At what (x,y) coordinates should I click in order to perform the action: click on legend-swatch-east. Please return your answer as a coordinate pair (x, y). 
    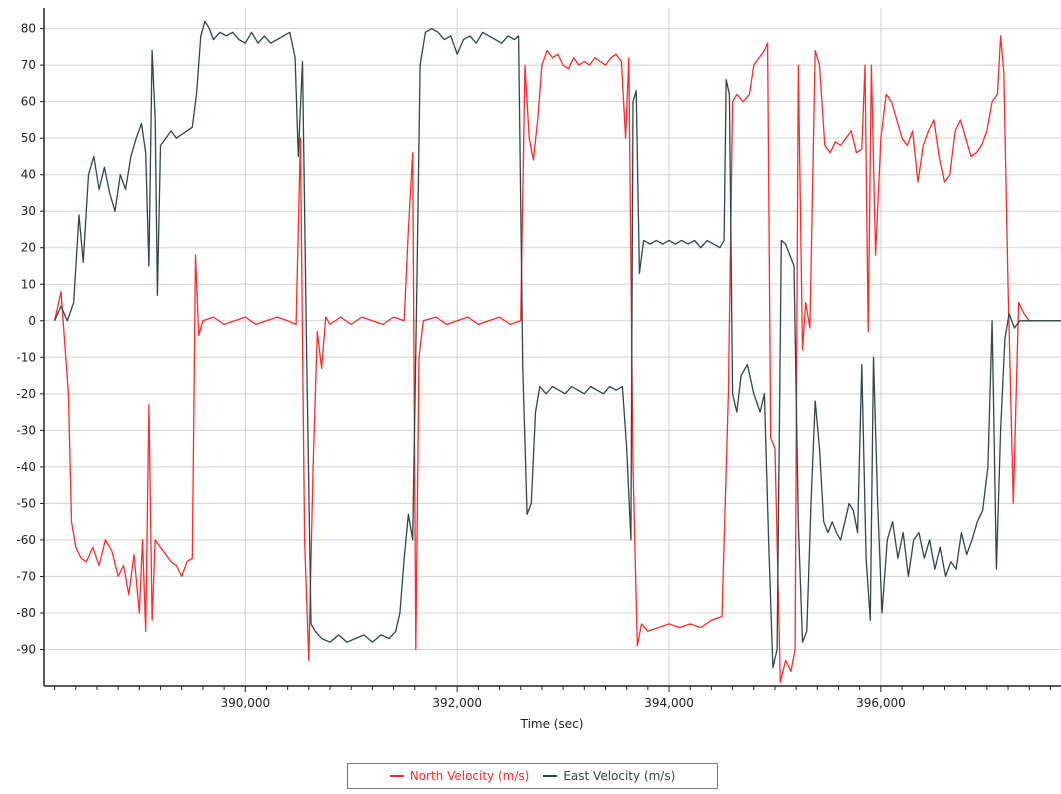
    Looking at the image, I should click on (550, 776).